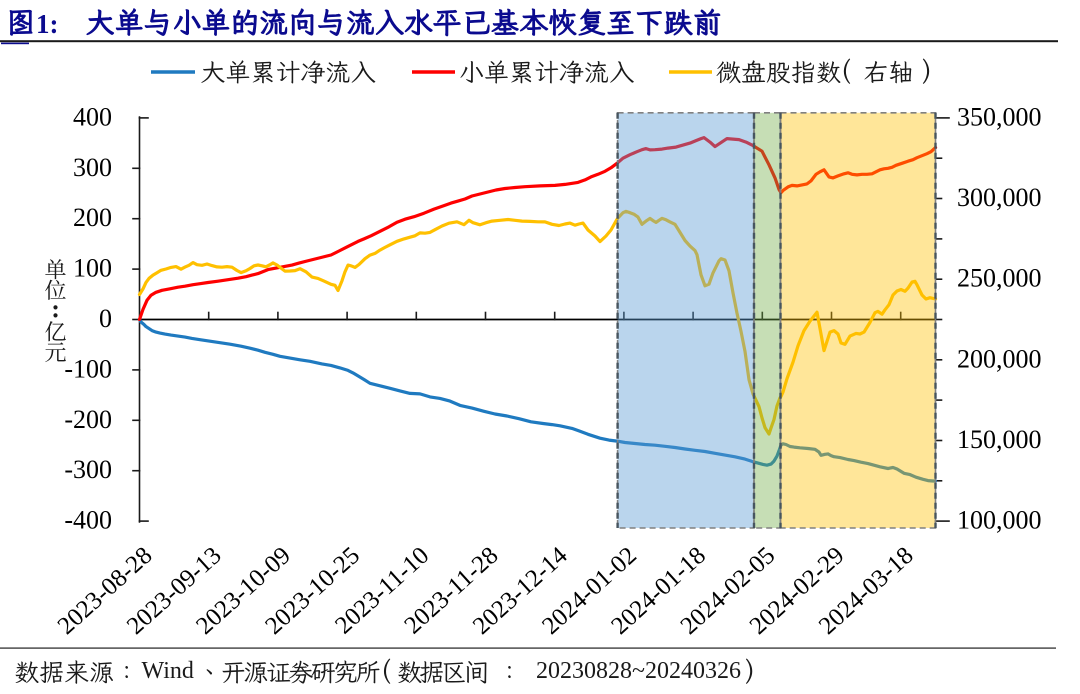  What do you see at coordinates (168, 671) in the screenshot?
I see `svg-text: Wind` at bounding box center [168, 671].